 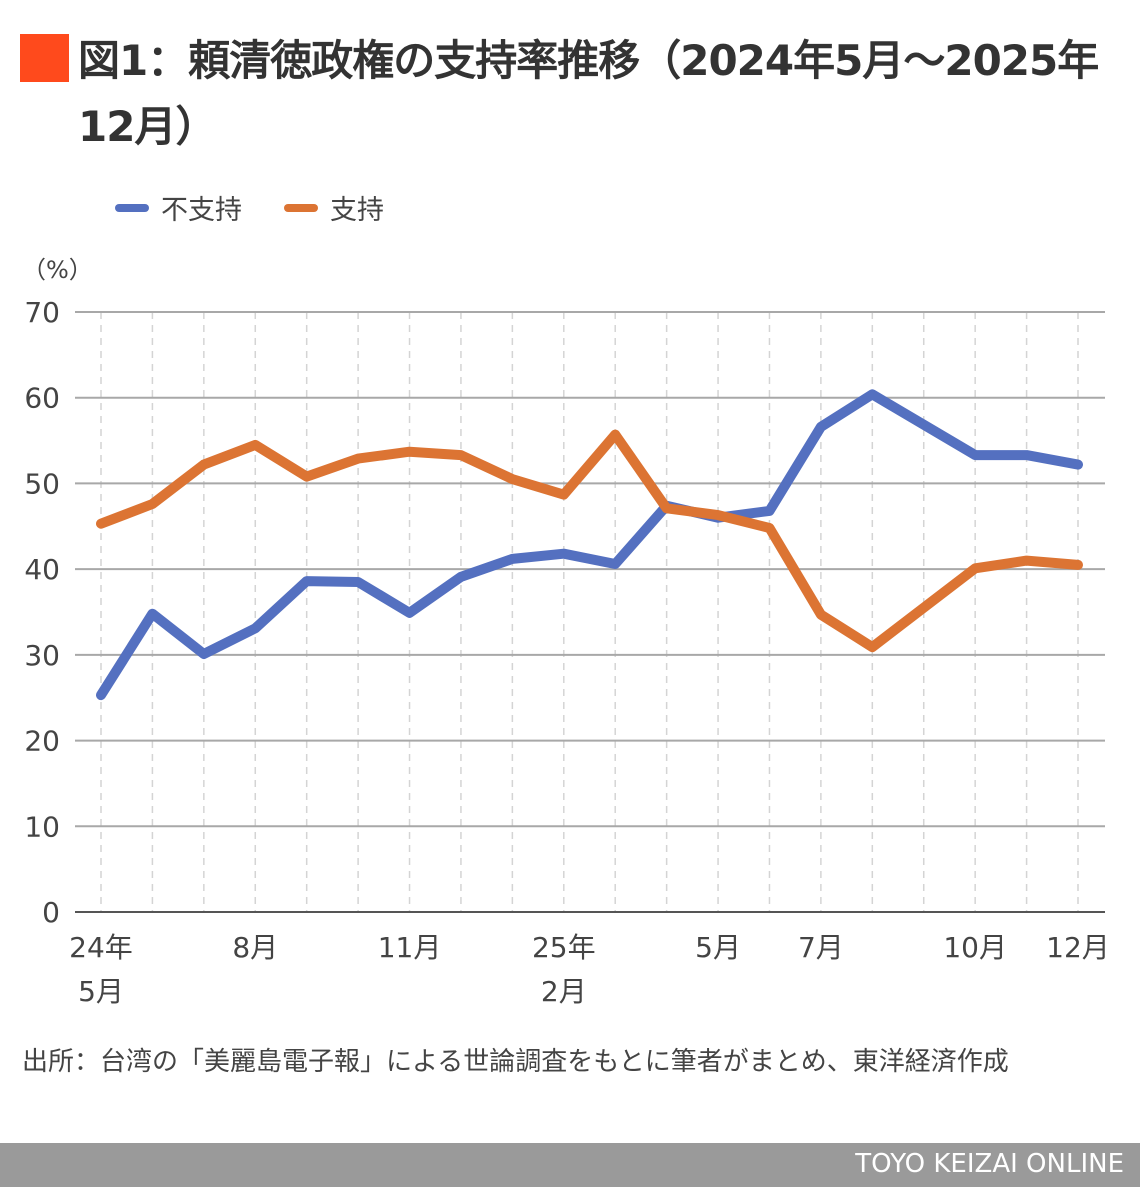 What do you see at coordinates (564, 991) in the screenshot?
I see `x-tick-label: 2月` at bounding box center [564, 991].